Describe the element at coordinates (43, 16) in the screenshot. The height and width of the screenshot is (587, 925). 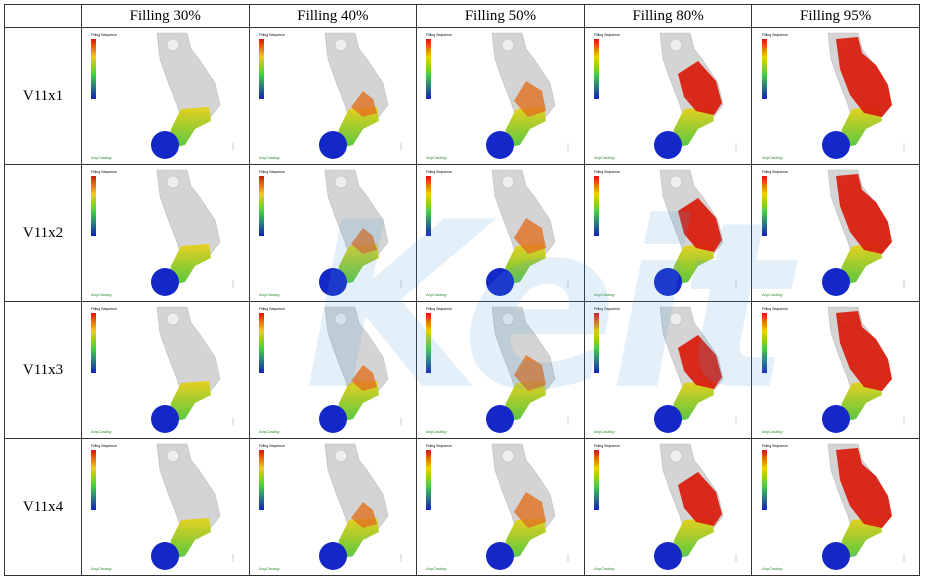
I see `corner-cell` at that location.